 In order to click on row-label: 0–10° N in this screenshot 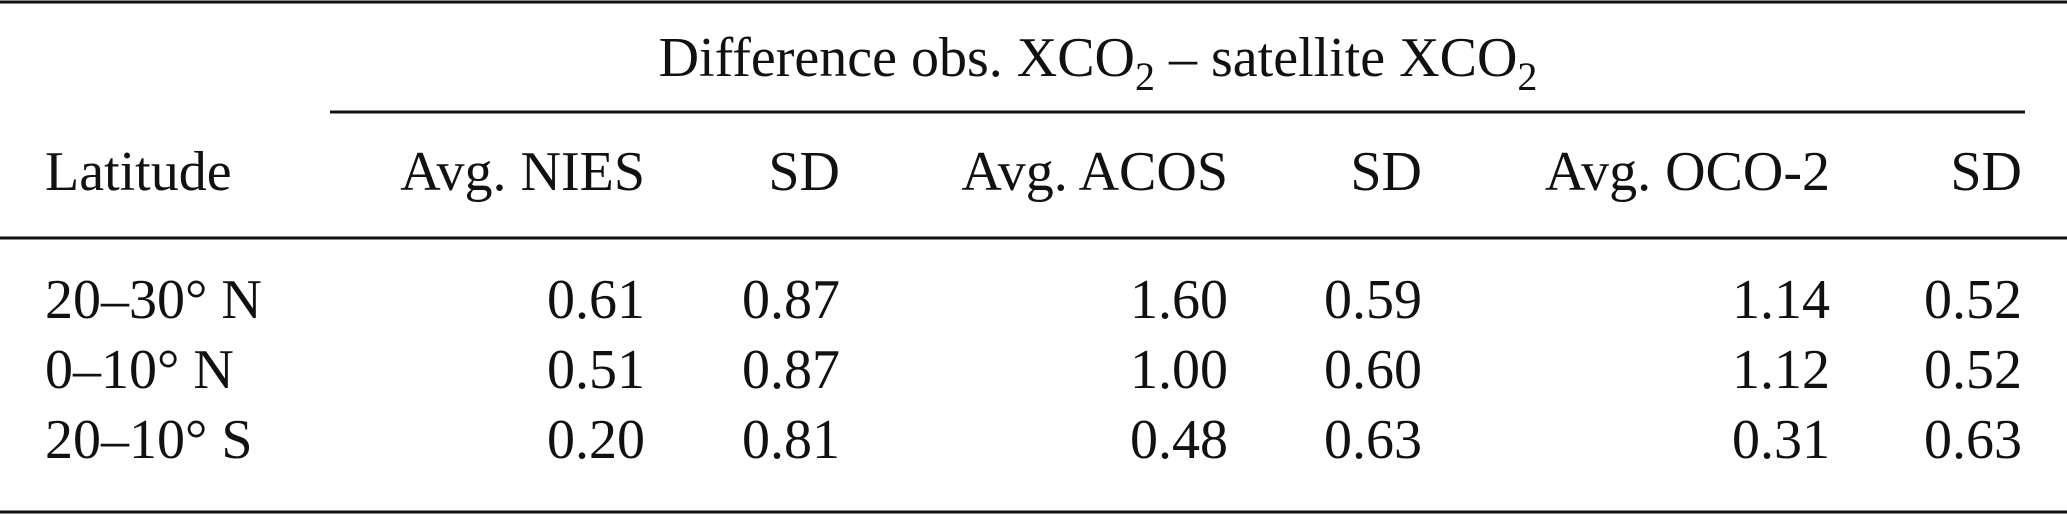, I will do `click(139, 370)`.